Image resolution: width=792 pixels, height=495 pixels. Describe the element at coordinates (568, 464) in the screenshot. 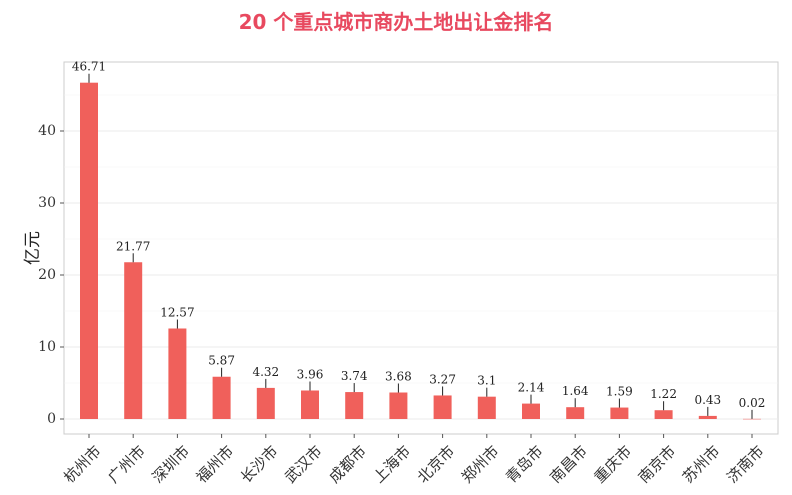

I see `x-tick-label: 南昌市` at that location.